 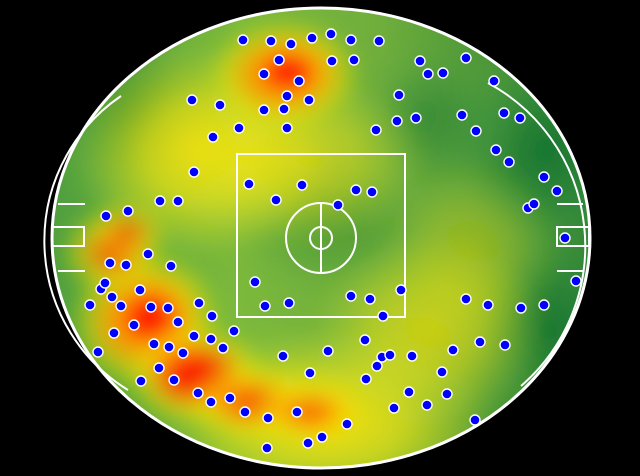 What do you see at coordinates (86, 243) in the screenshot?
I see `fifty-metre-arc-left` at bounding box center [86, 243].